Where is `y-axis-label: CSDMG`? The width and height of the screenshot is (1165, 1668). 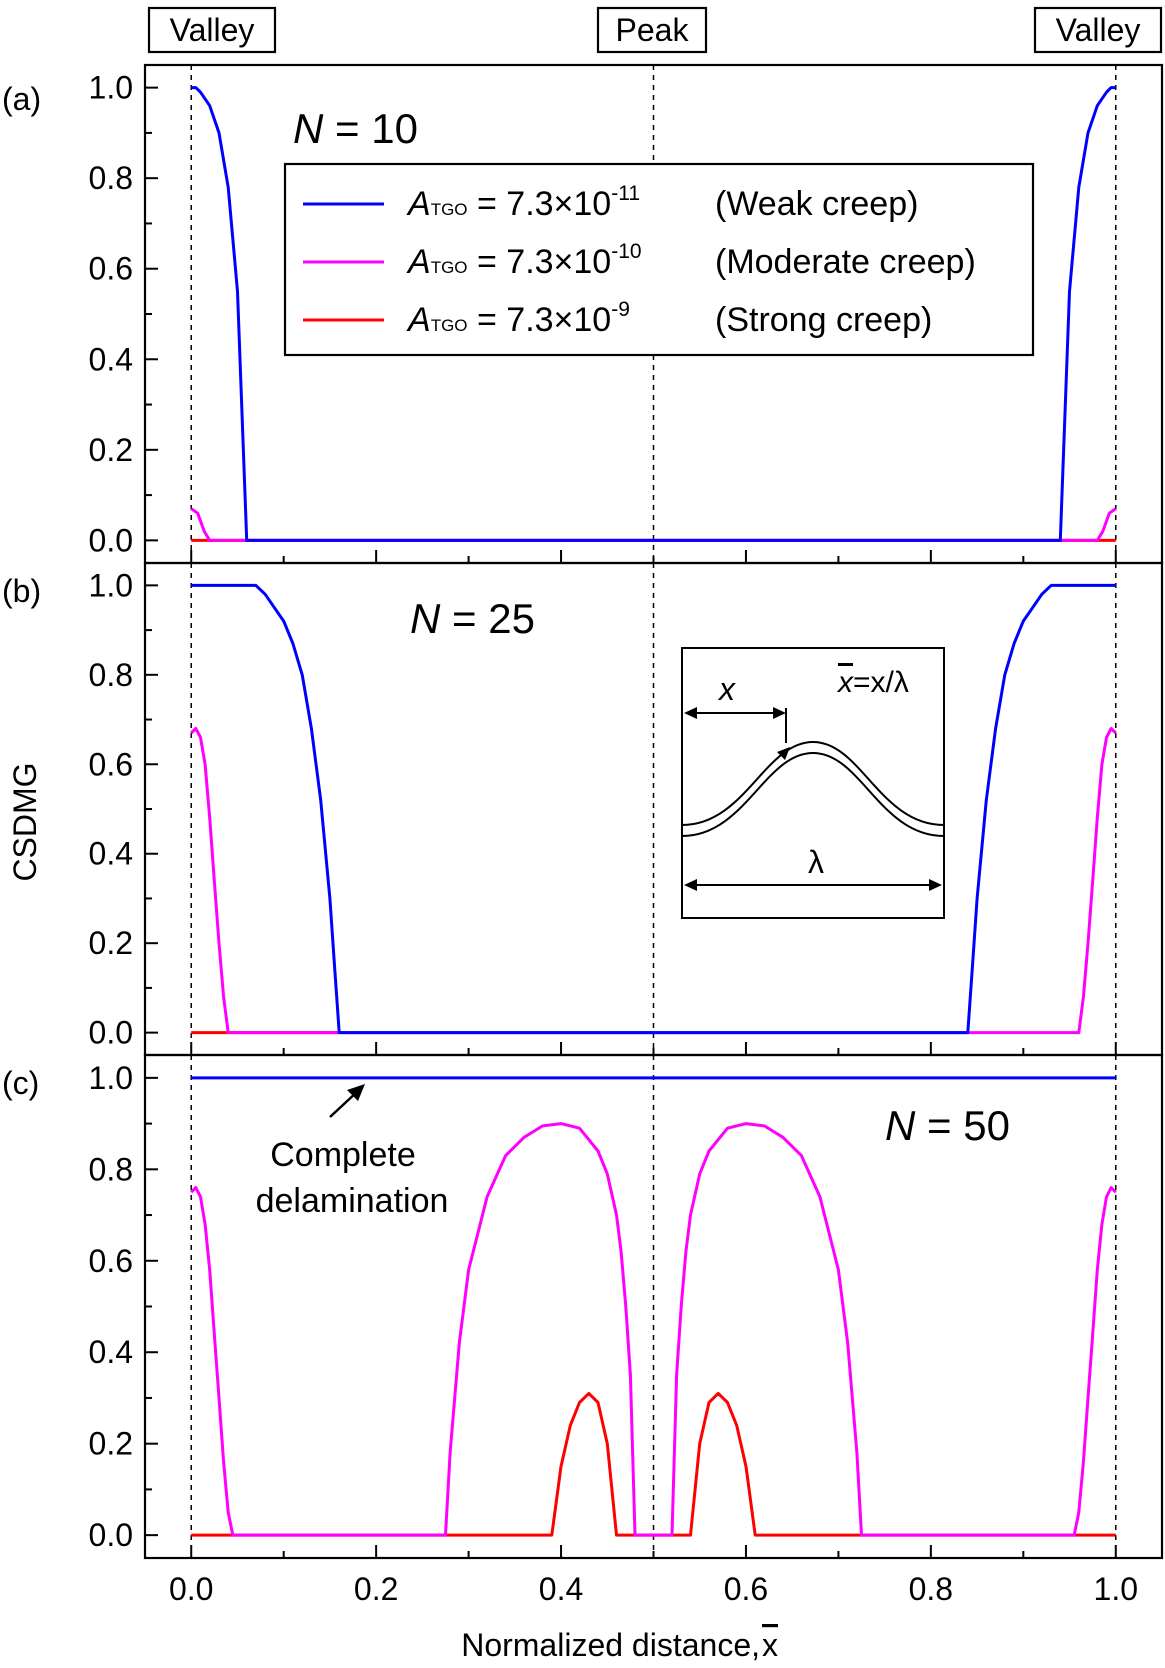
y-axis-label: CSDMG is located at coordinates (25, 821).